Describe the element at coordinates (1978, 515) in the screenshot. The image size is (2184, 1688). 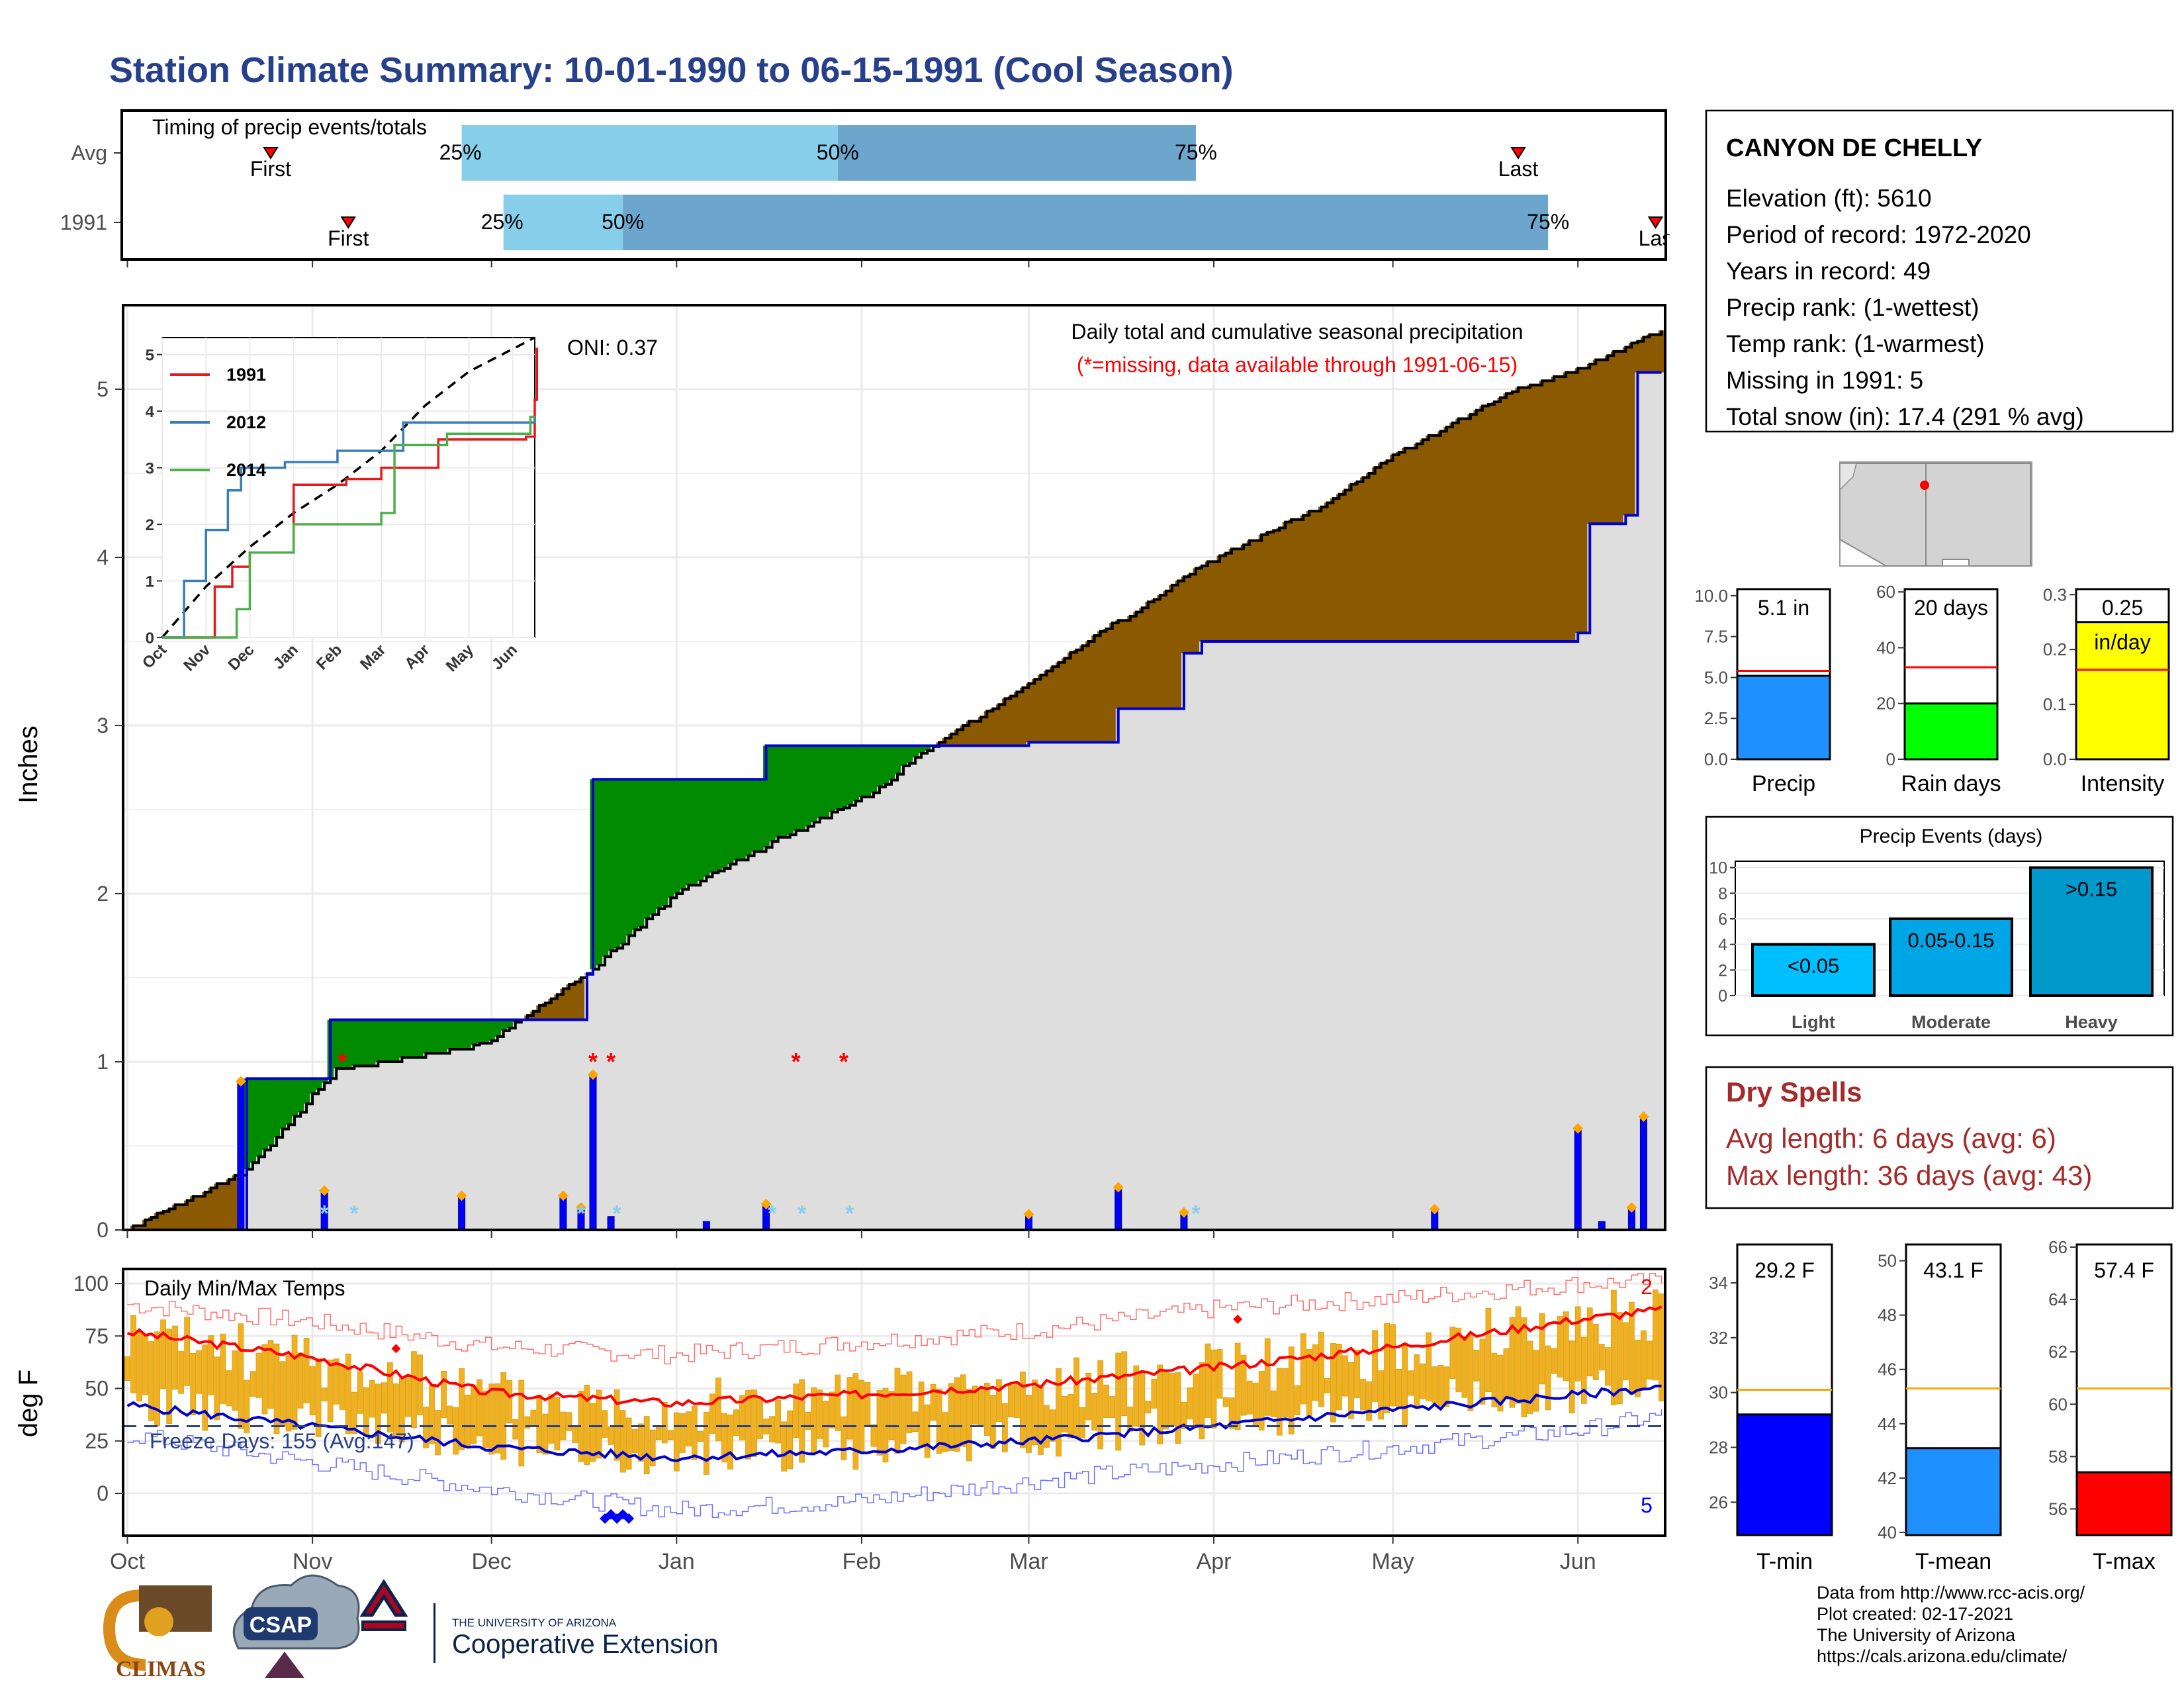
I see `new-mexico-shape` at that location.